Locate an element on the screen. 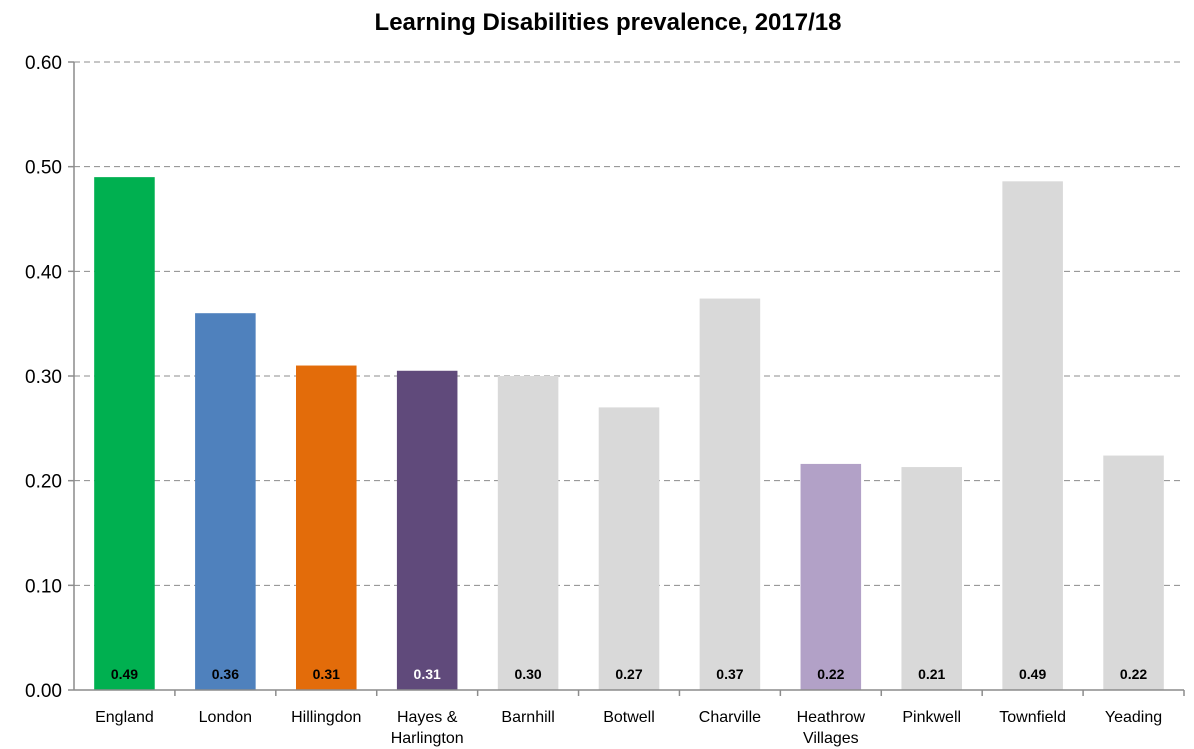 This screenshot has height=749, width=1194. x-tick-label: Botwell is located at coordinates (629, 717).